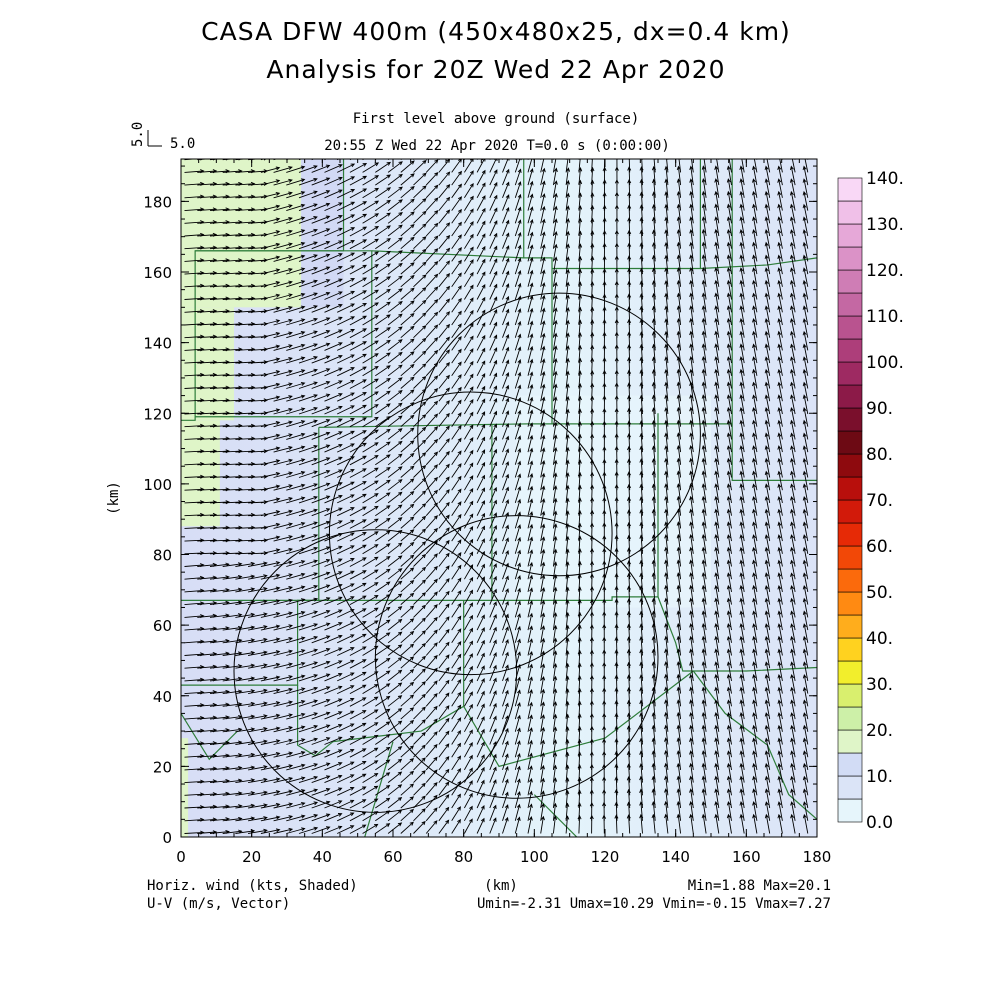 The height and width of the screenshot is (1000, 1000). What do you see at coordinates (885, 363) in the screenshot?
I see `colorbar-label: 100.` at bounding box center [885, 363].